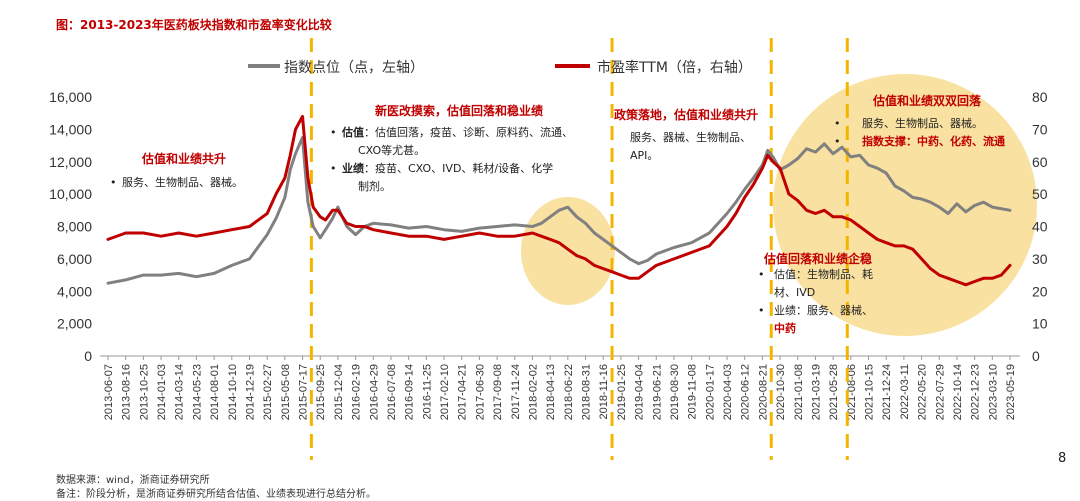 The image size is (1080, 501). I want to click on x-tick-label: 2014-12-19, so click(250, 392).